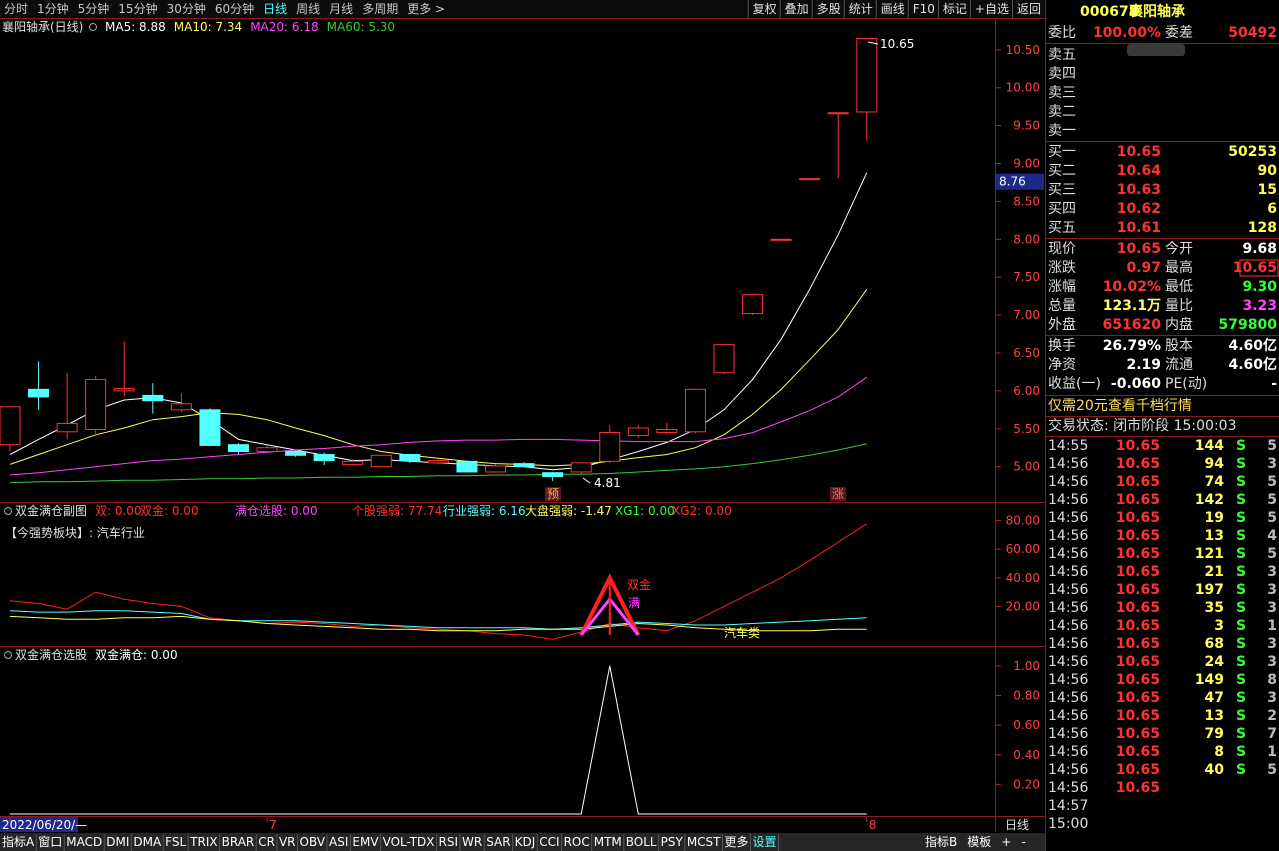  Describe the element at coordinates (273, 825) in the screenshot. I see `x-tick-label: 7` at that location.